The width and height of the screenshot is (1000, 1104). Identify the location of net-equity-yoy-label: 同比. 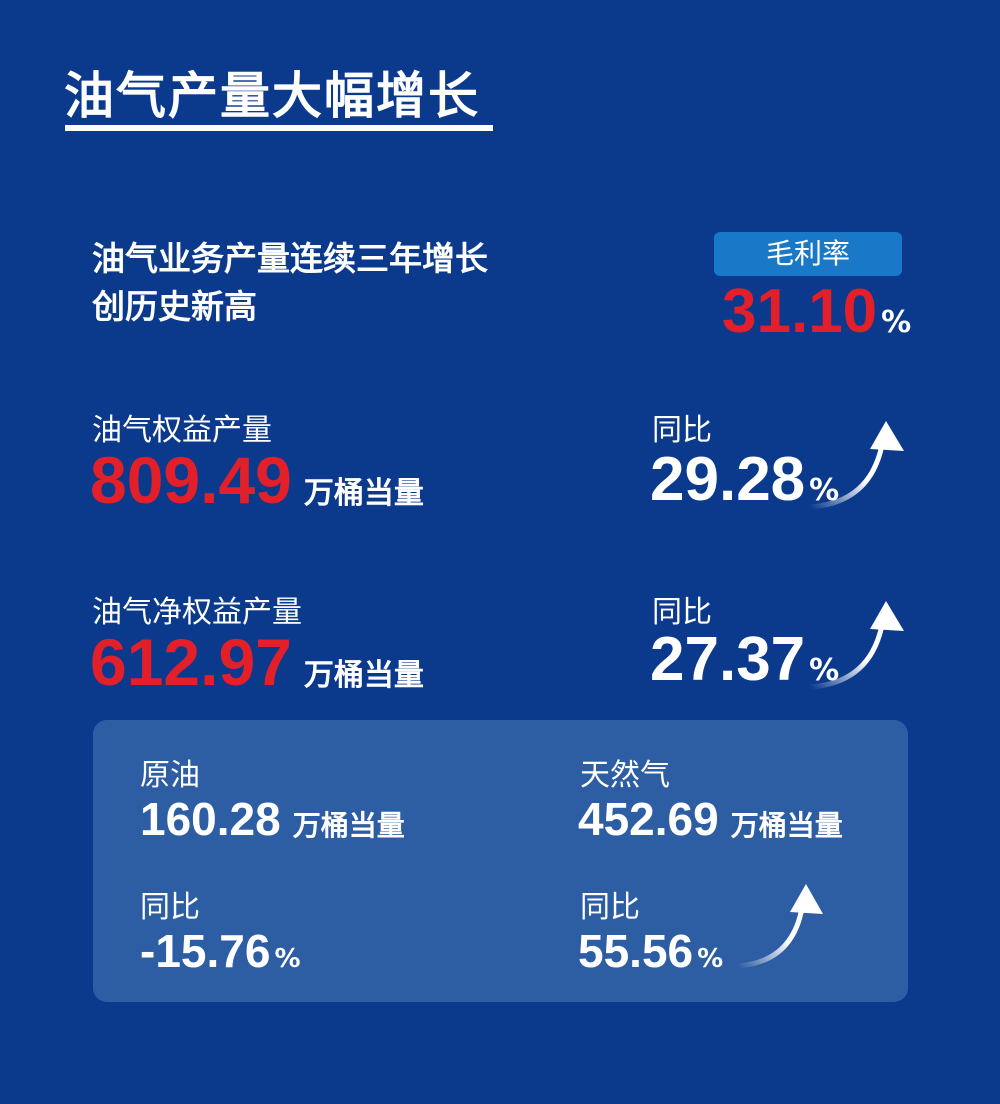
(682, 612).